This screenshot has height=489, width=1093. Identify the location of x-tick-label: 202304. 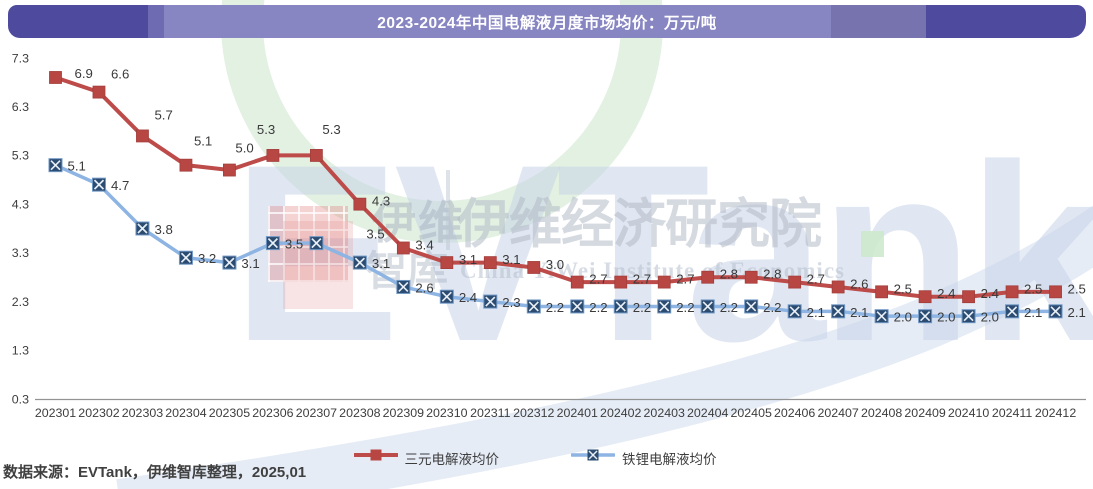
(185, 413).